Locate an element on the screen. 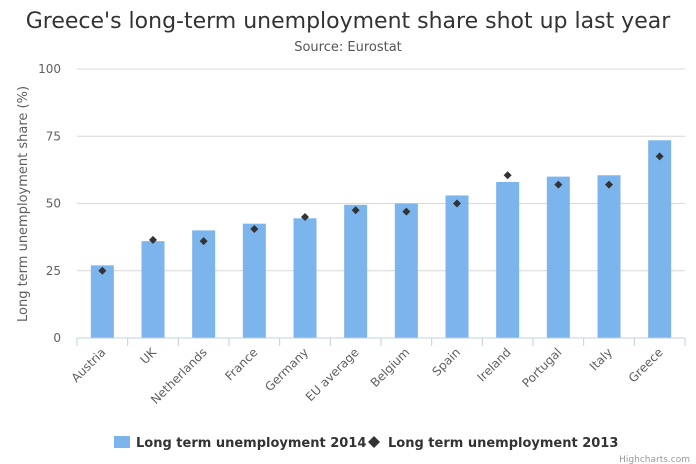 The height and width of the screenshot is (464, 696). legend-item-2014: Long term unemployment 2014 is located at coordinates (251, 443).